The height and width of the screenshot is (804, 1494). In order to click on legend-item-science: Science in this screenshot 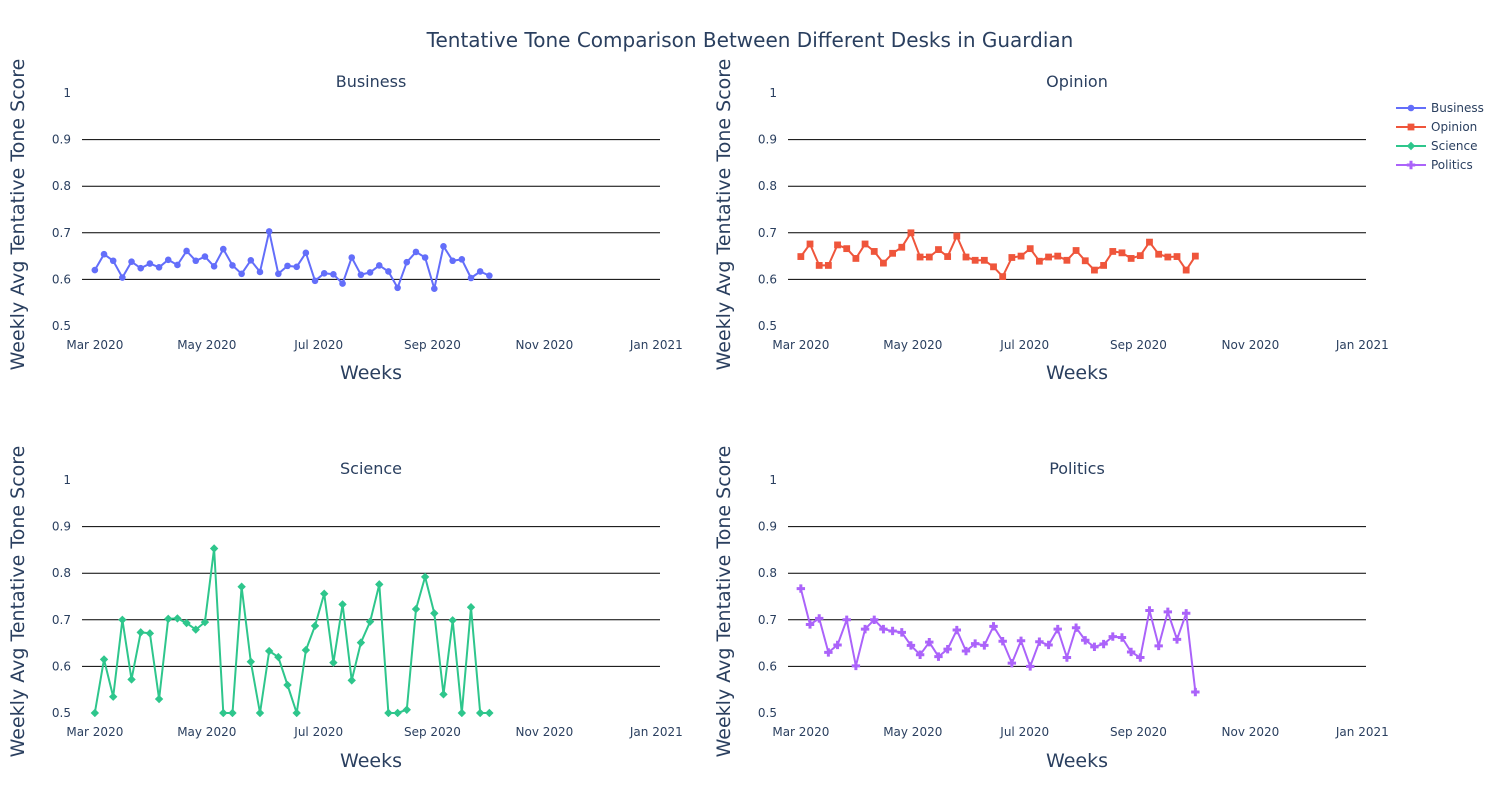, I will do `click(1437, 146)`.